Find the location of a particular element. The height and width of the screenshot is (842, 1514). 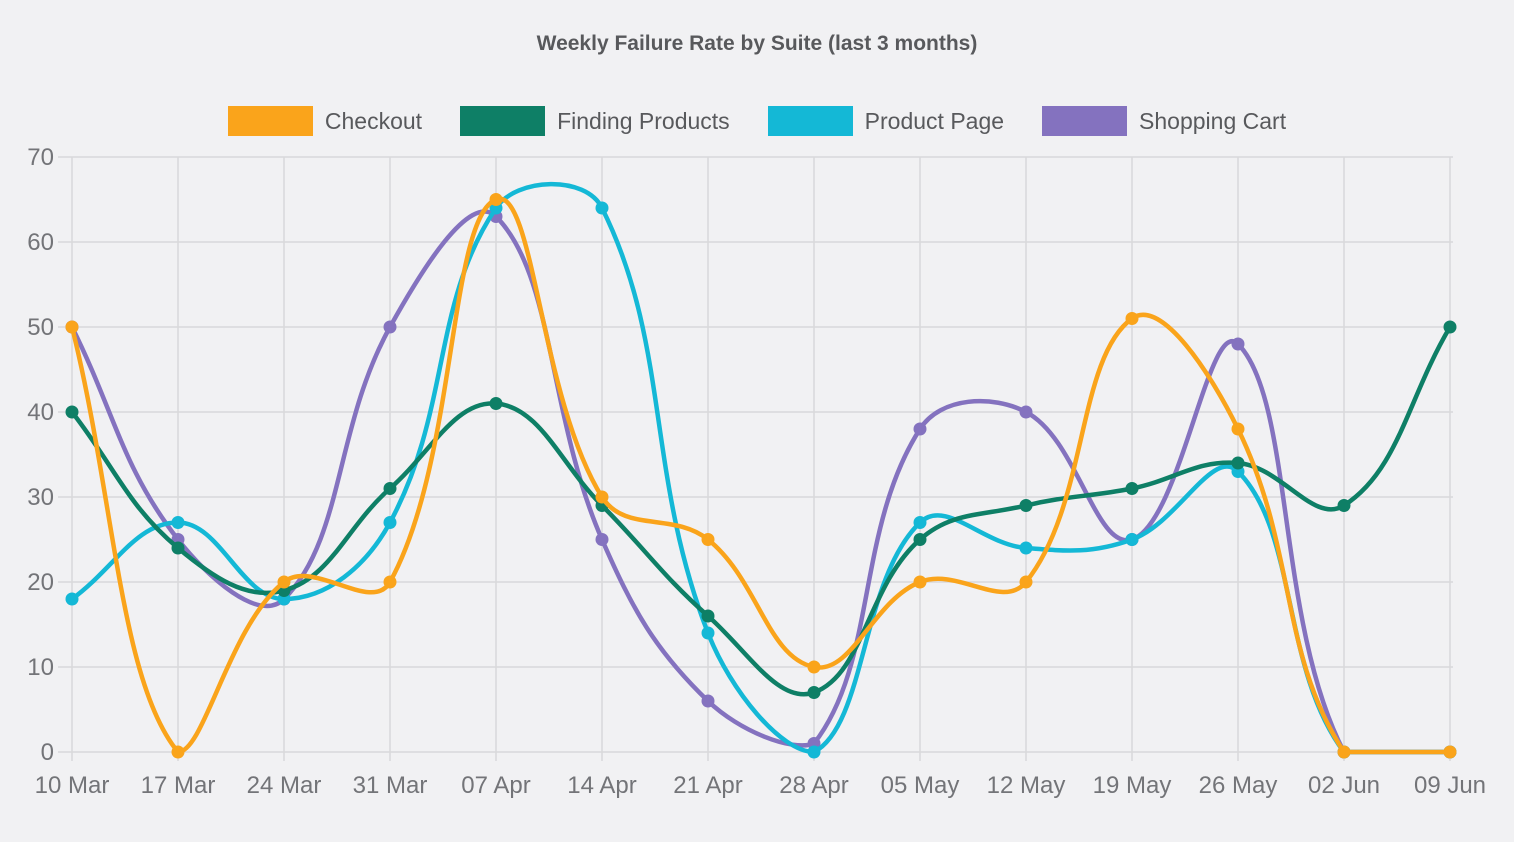

x-axis-label: 07 Apr is located at coordinates (495, 785).